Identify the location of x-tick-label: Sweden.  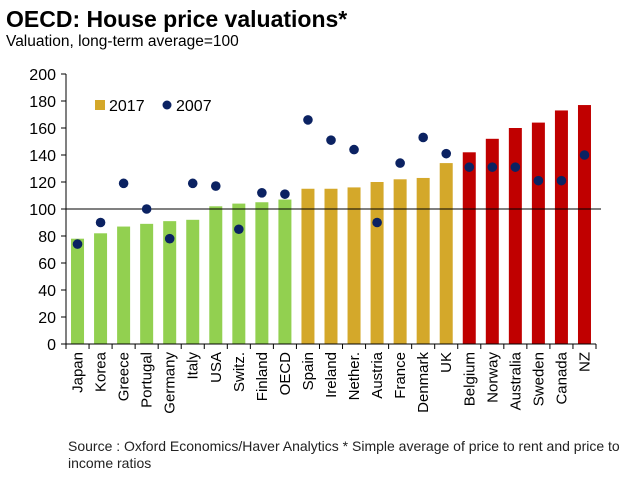
(538, 379).